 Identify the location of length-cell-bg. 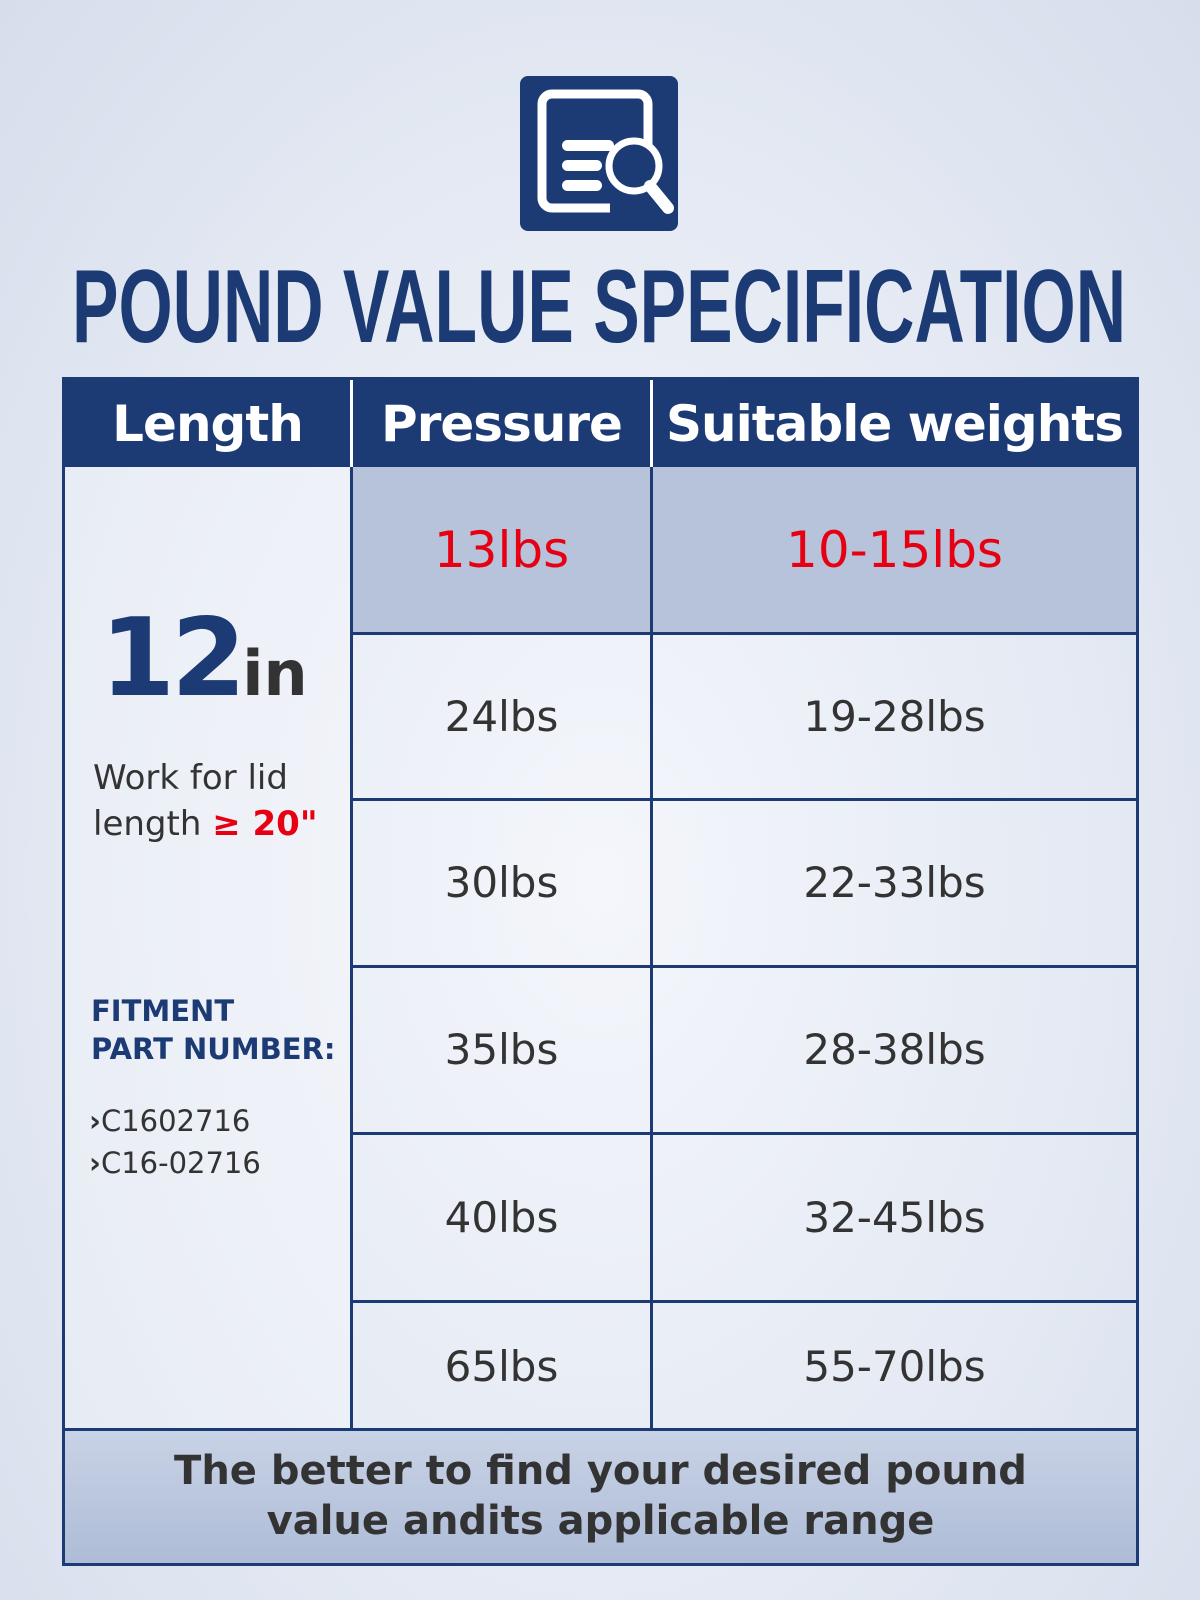
(207, 947).